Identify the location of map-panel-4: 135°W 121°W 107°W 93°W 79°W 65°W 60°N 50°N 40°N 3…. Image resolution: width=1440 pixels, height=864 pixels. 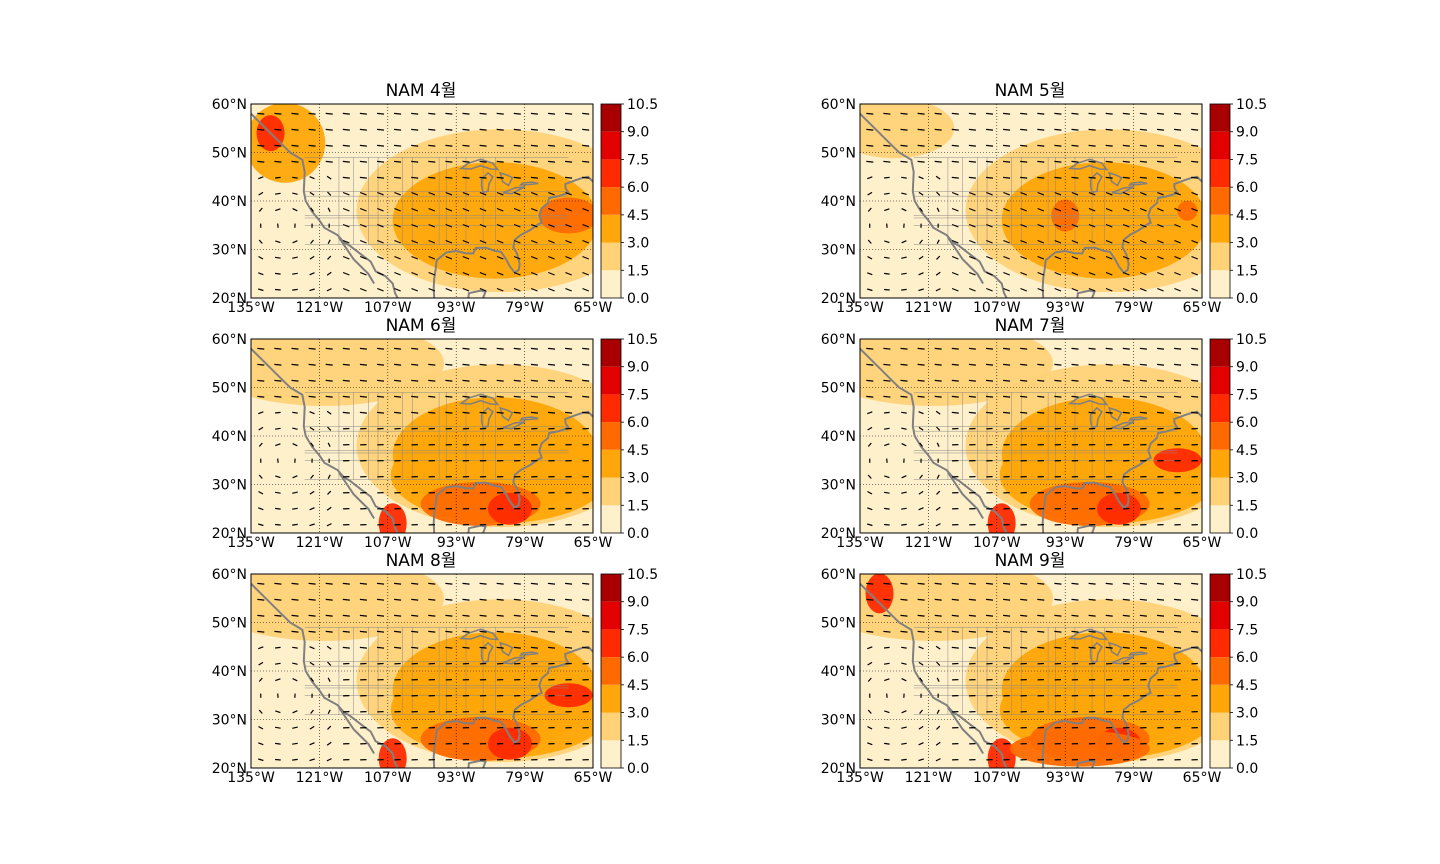
(435, 206).